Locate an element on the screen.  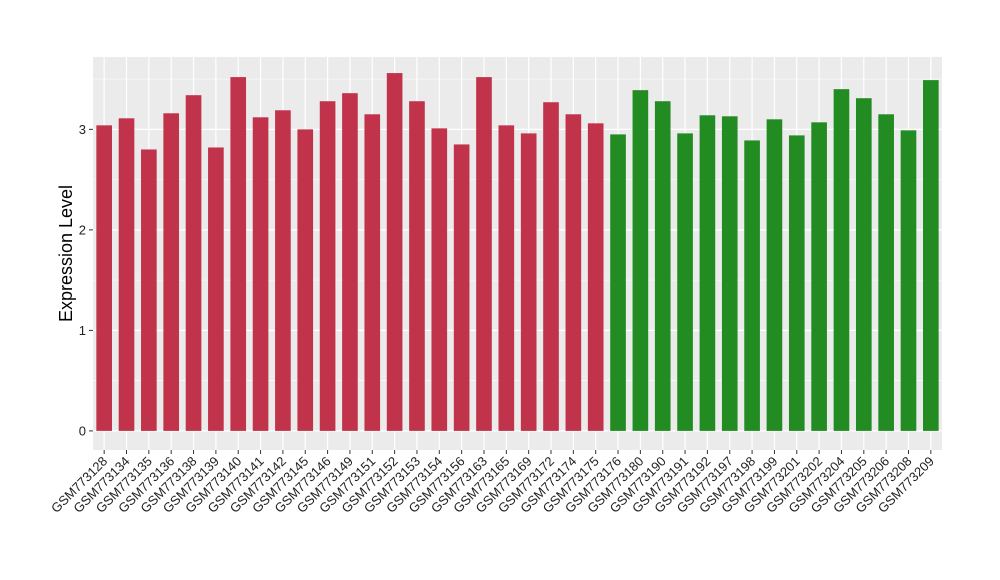
bar-GSM773165 is located at coordinates (506, 278).